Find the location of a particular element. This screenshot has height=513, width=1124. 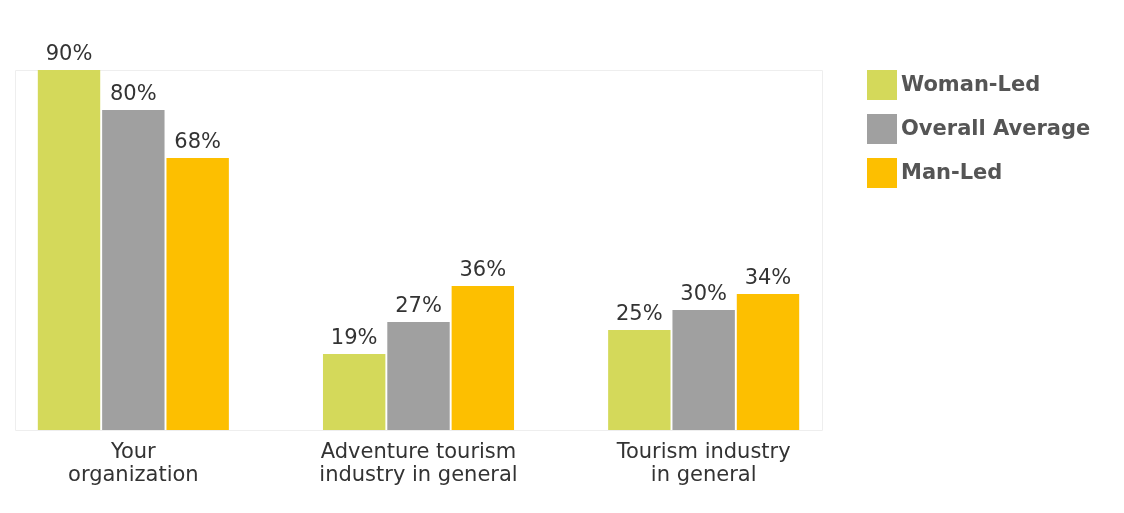

data-label: 19% is located at coordinates (354, 337).